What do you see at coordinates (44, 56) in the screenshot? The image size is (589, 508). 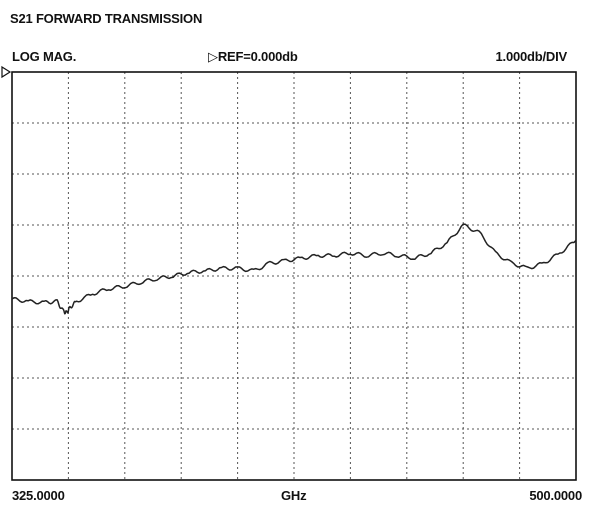 I see `format-label: LOG MAG.` at bounding box center [44, 56].